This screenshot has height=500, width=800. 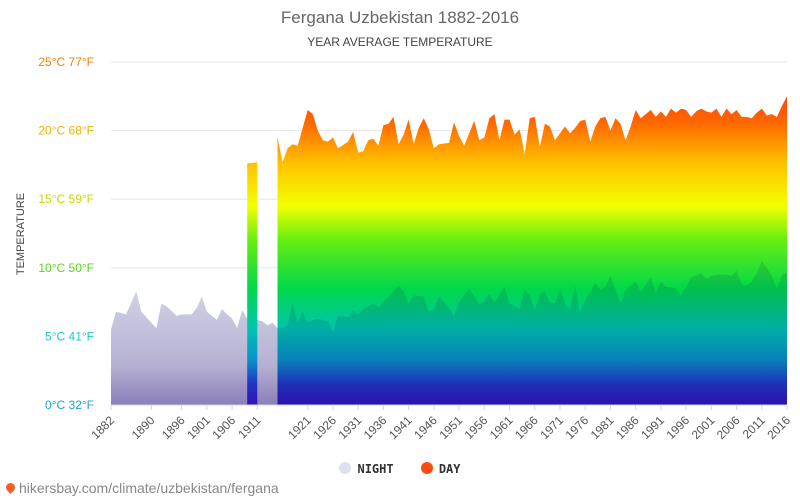 What do you see at coordinates (350, 427) in the screenshot?
I see `x-tick-label: 1931` at bounding box center [350, 427].